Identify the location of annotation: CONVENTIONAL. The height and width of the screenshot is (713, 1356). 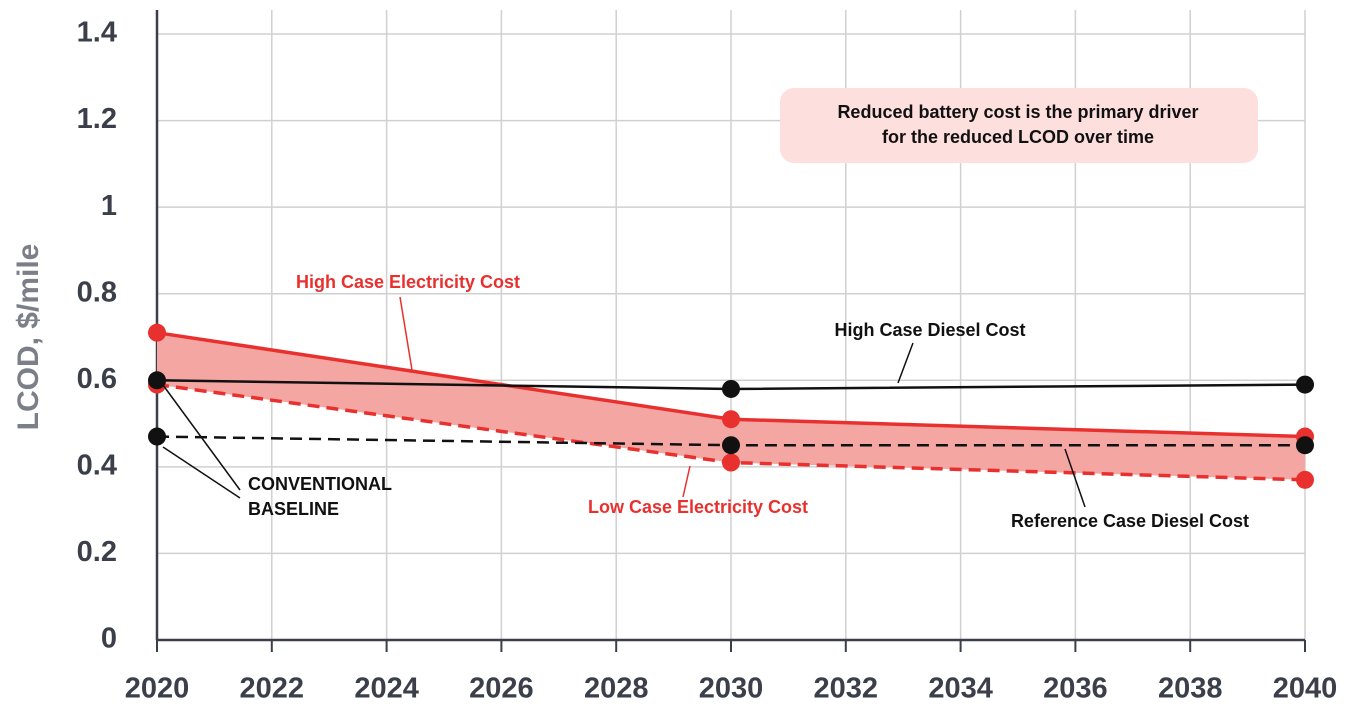
(320, 484).